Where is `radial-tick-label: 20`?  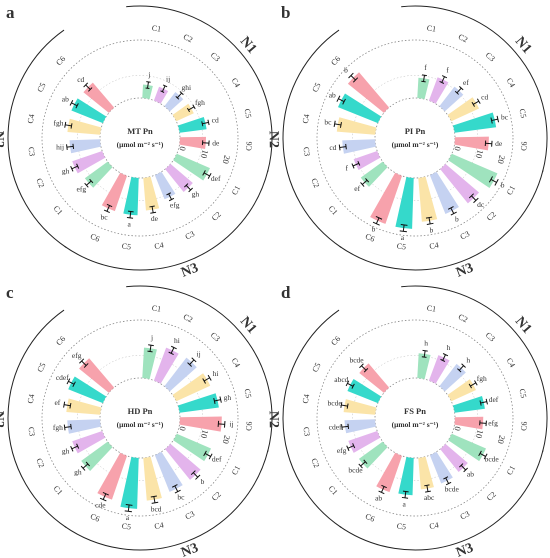 radial-tick-label: 20 is located at coordinates (227, 159).